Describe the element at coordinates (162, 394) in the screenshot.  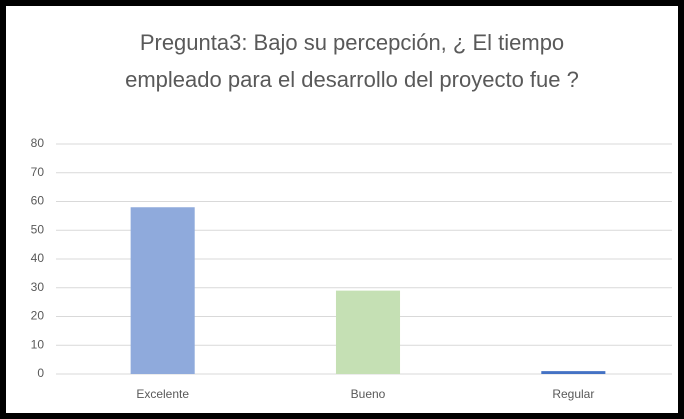
I see `x-tick-label: Excelente` at that location.